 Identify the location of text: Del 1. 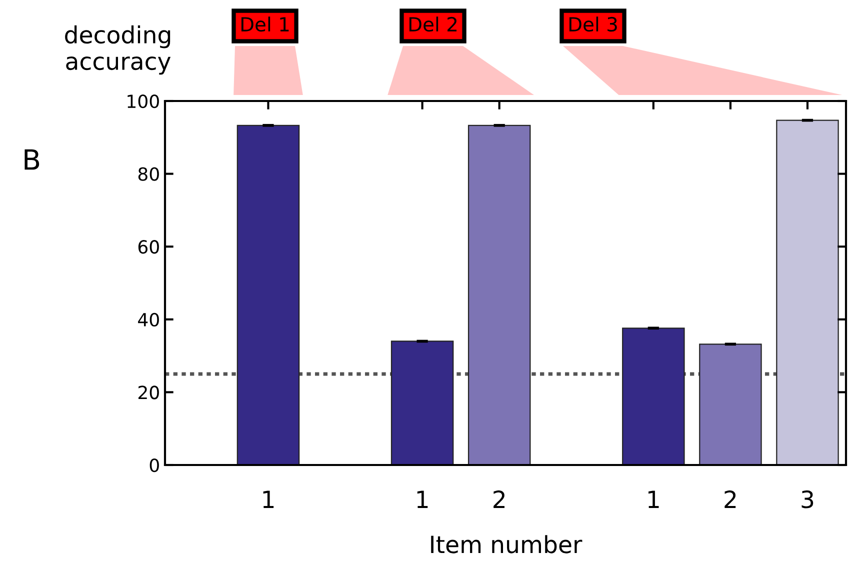
(265, 24).